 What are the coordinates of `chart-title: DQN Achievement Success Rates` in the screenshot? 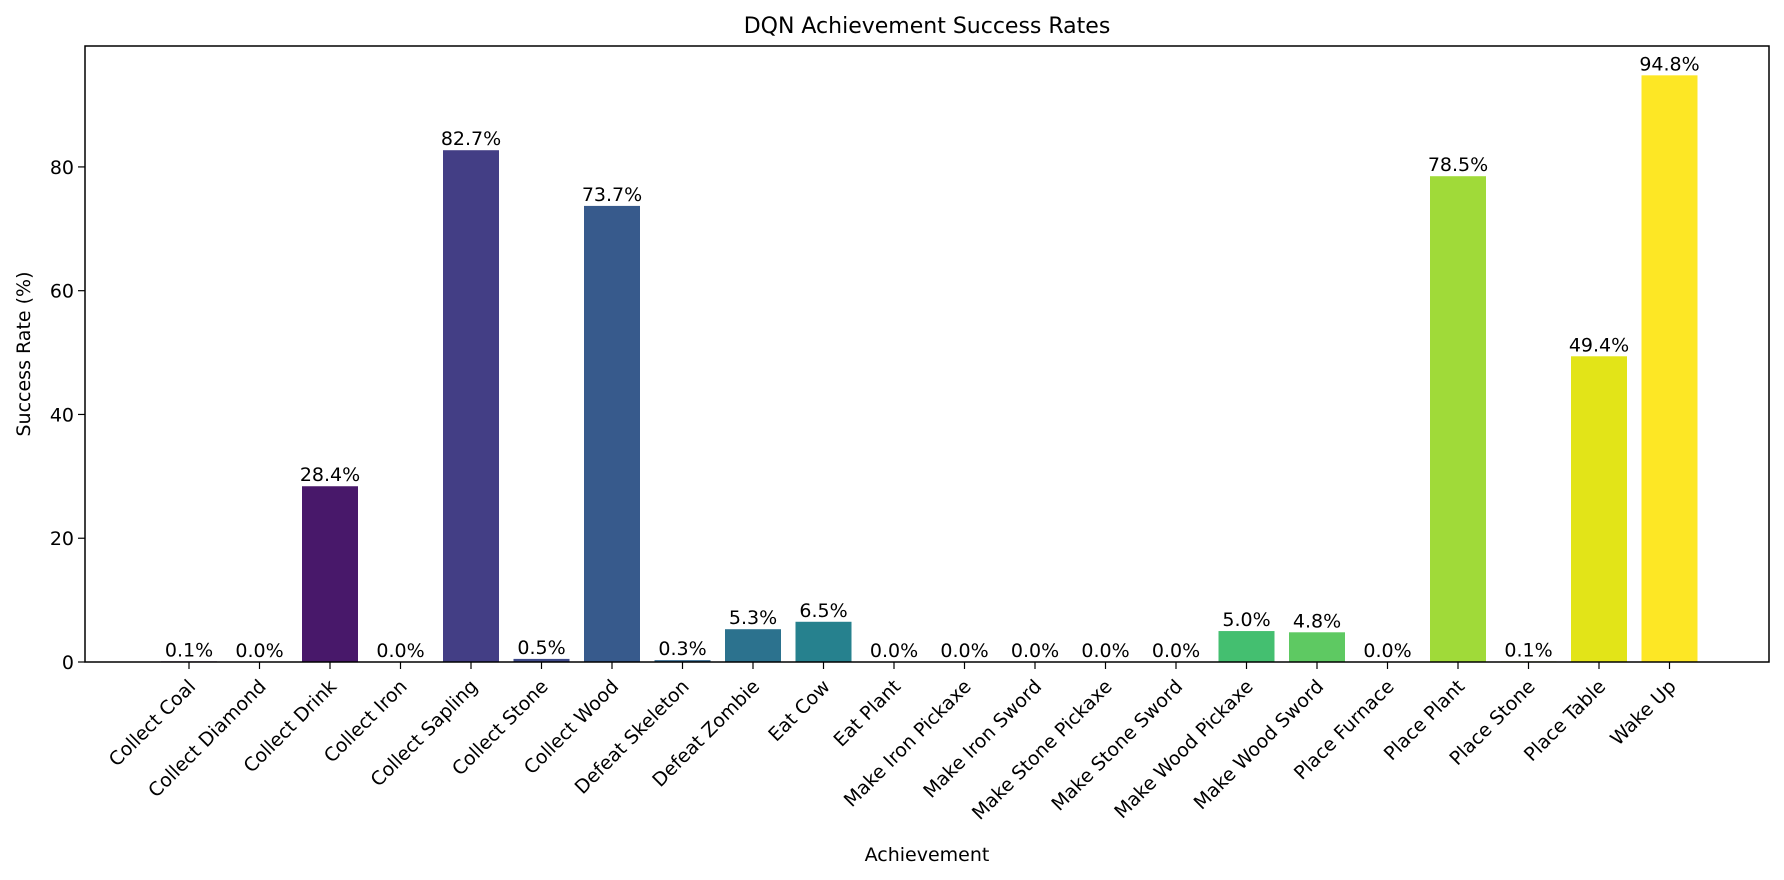 It's located at (927, 26).